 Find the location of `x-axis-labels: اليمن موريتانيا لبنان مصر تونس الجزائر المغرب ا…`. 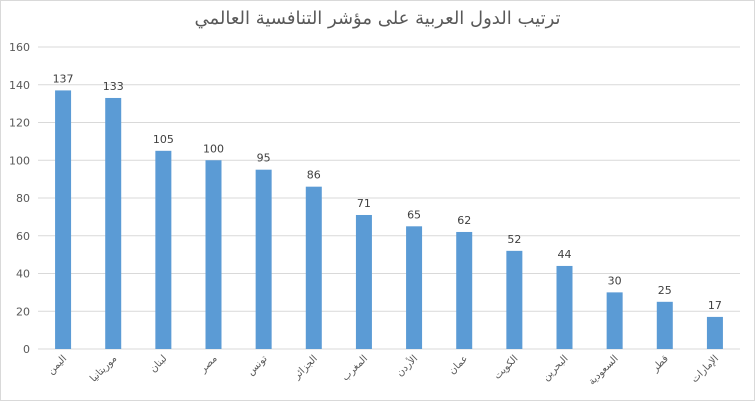

x-axis-labels: اليمن موريتانيا لبنان مصر تونس الجزائر المغرب ا… is located at coordinates (383, 370).